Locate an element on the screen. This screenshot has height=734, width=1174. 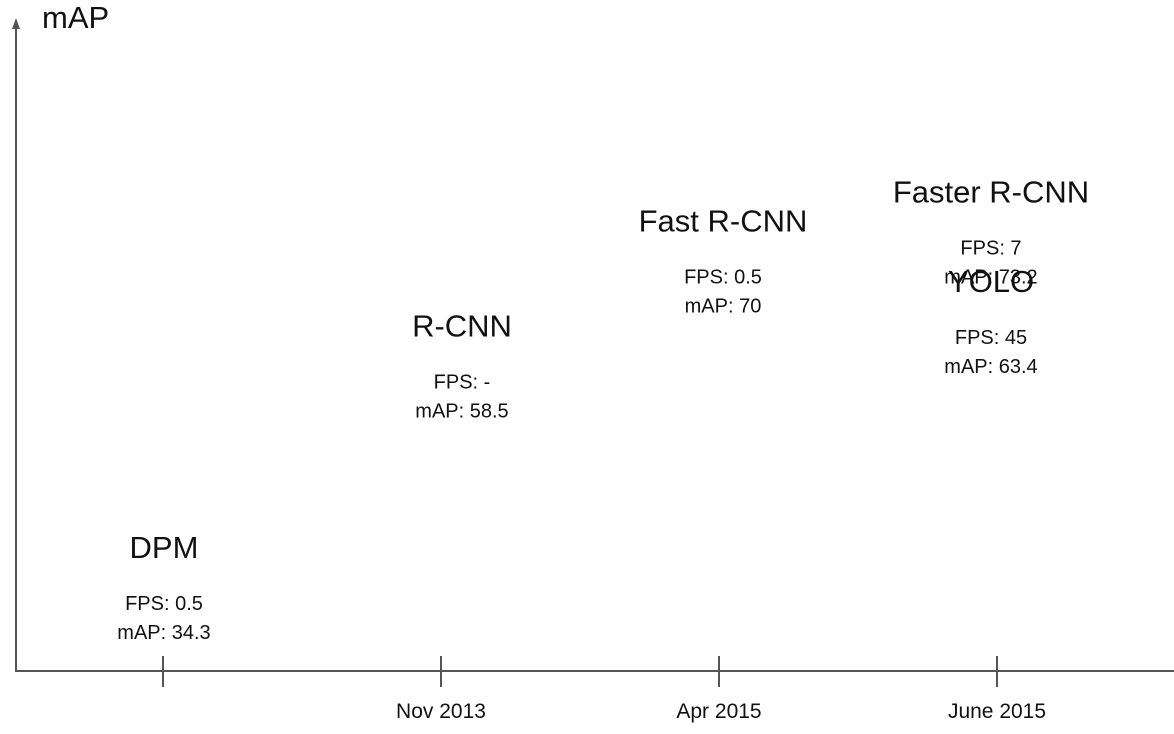
fps-label: FPS: 7 is located at coordinates (990, 248).